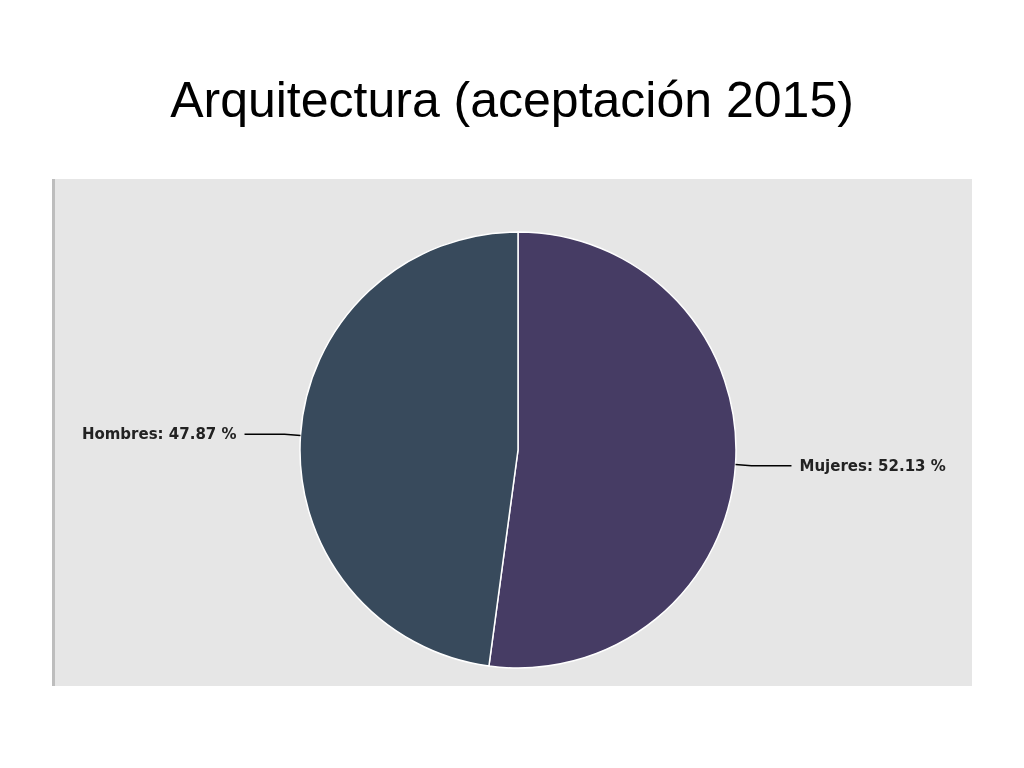 The width and height of the screenshot is (1024, 768). What do you see at coordinates (159, 434) in the screenshot?
I see `slice-label: Hombres: 47.87 %` at bounding box center [159, 434].